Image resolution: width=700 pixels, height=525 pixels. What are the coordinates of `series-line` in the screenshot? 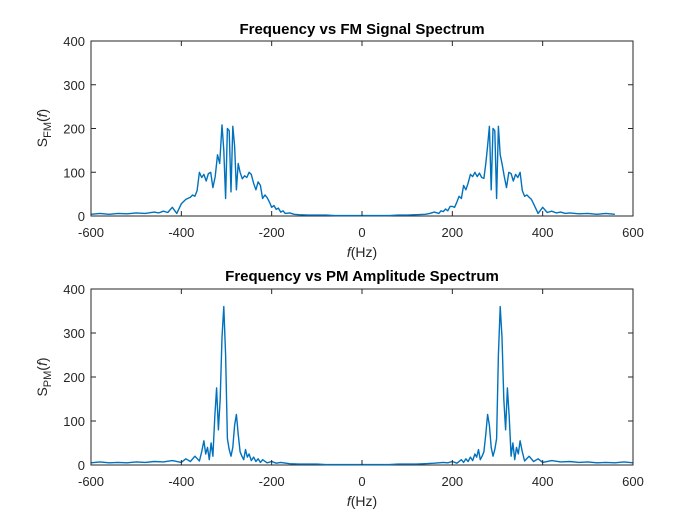 It's located at (352, 170).